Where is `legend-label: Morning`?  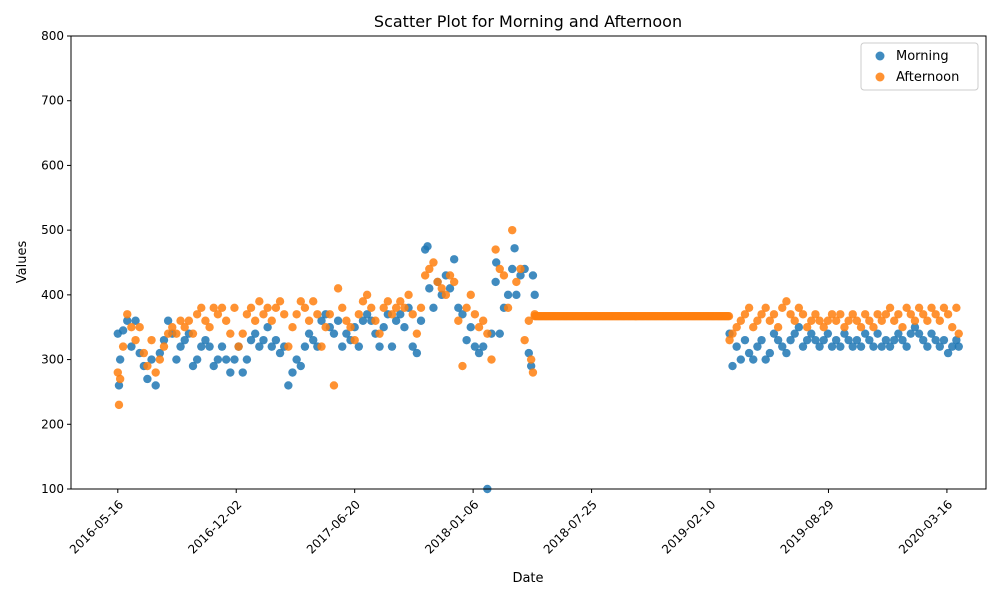
legend-label: Morning is located at coordinates (922, 56).